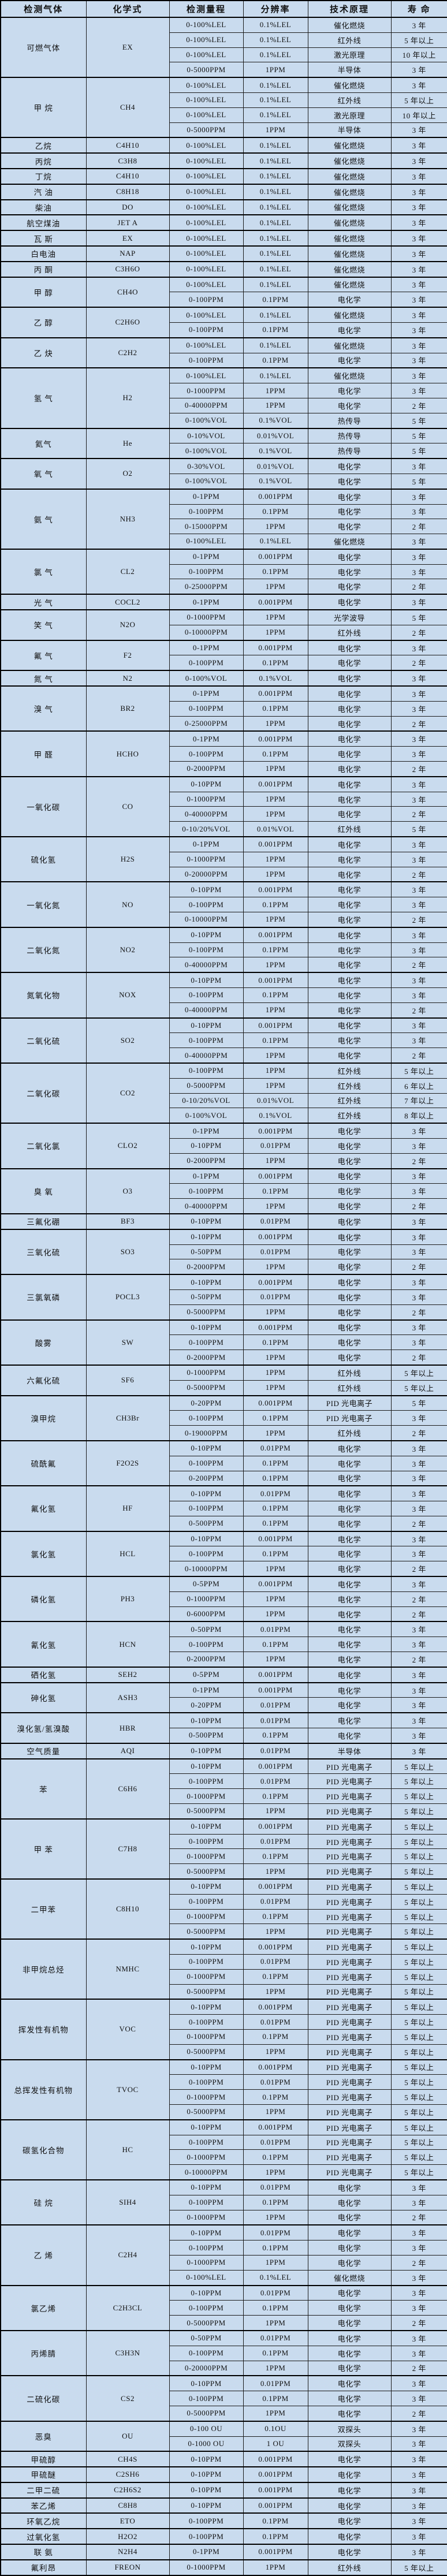  Describe the element at coordinates (127, 1751) in the screenshot. I see `formula-cell: AQI` at that location.